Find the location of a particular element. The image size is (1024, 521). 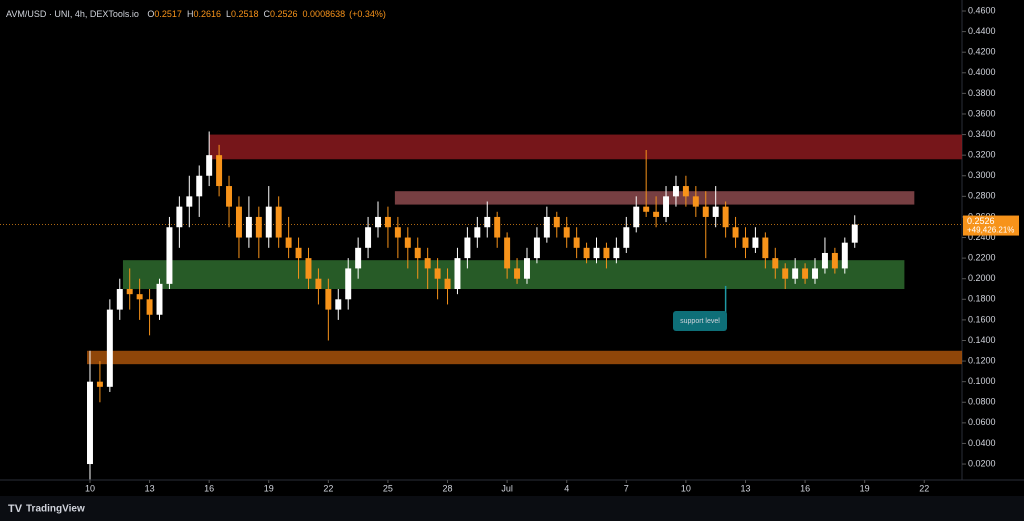

ohlc-value: 0.2518 is located at coordinates (245, 14).